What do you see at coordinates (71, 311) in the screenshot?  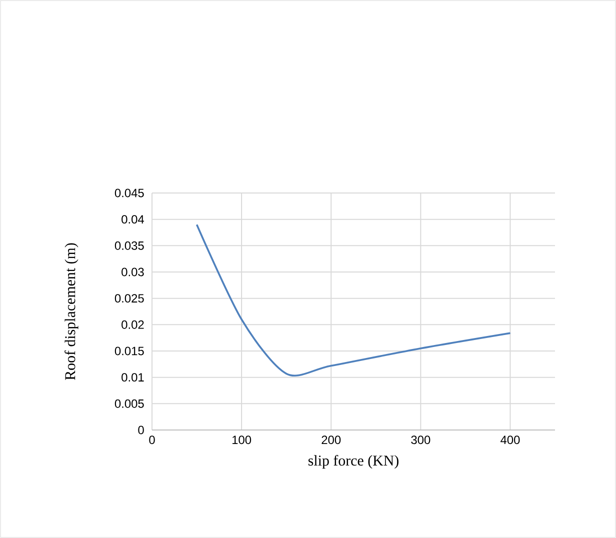 I see `y-axis-title: Roof displacement (m)` at bounding box center [71, 311].